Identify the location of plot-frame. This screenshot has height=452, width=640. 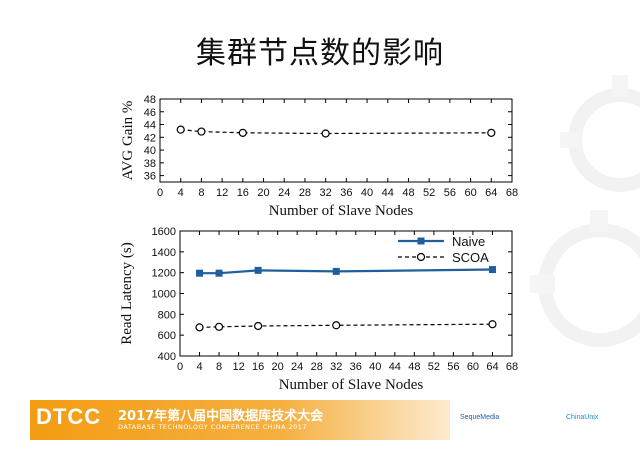
(336, 140).